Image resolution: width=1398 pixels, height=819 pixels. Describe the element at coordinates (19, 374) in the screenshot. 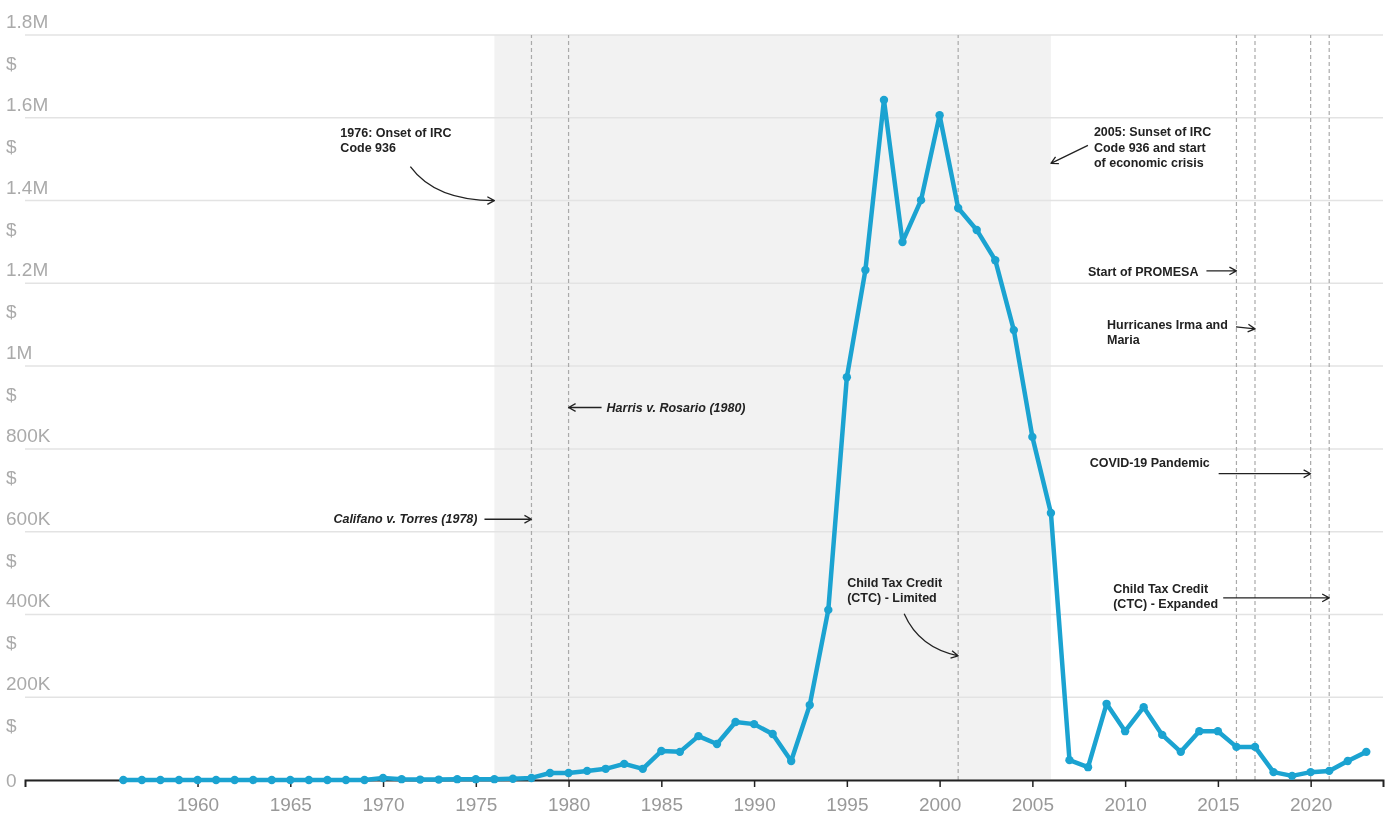

I see `y-tick-label: 1M $` at that location.